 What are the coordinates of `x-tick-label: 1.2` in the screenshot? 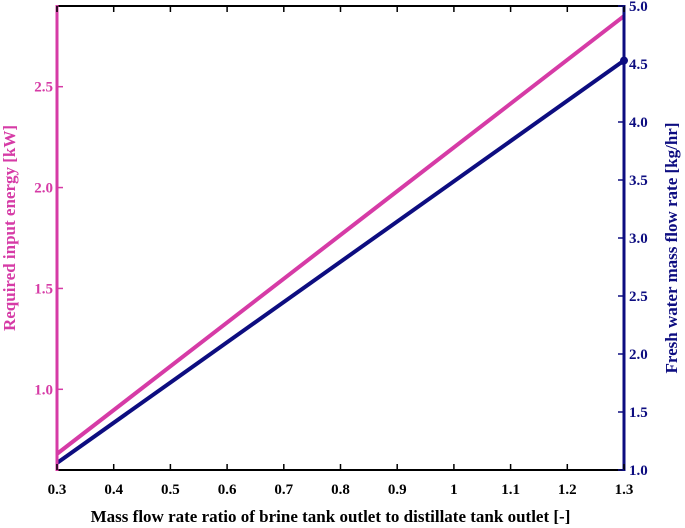 It's located at (567, 490).